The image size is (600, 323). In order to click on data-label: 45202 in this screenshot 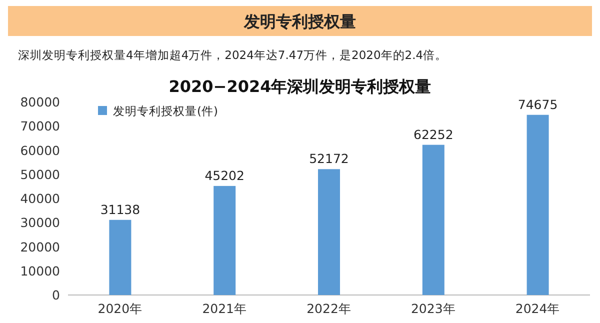, I will do `click(224, 175)`.